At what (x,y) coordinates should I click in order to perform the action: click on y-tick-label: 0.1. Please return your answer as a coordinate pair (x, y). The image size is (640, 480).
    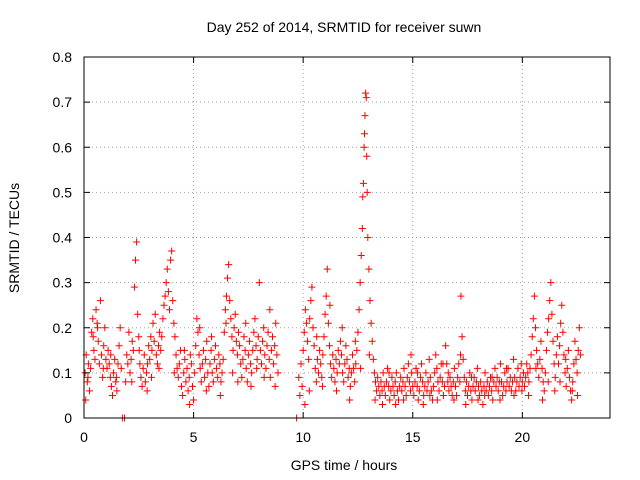
    Looking at the image, I should click on (63, 373).